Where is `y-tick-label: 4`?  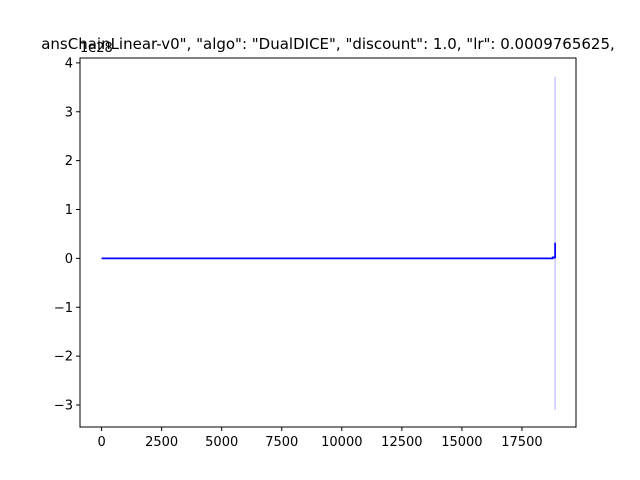 y-tick-label: 4 is located at coordinates (69, 63).